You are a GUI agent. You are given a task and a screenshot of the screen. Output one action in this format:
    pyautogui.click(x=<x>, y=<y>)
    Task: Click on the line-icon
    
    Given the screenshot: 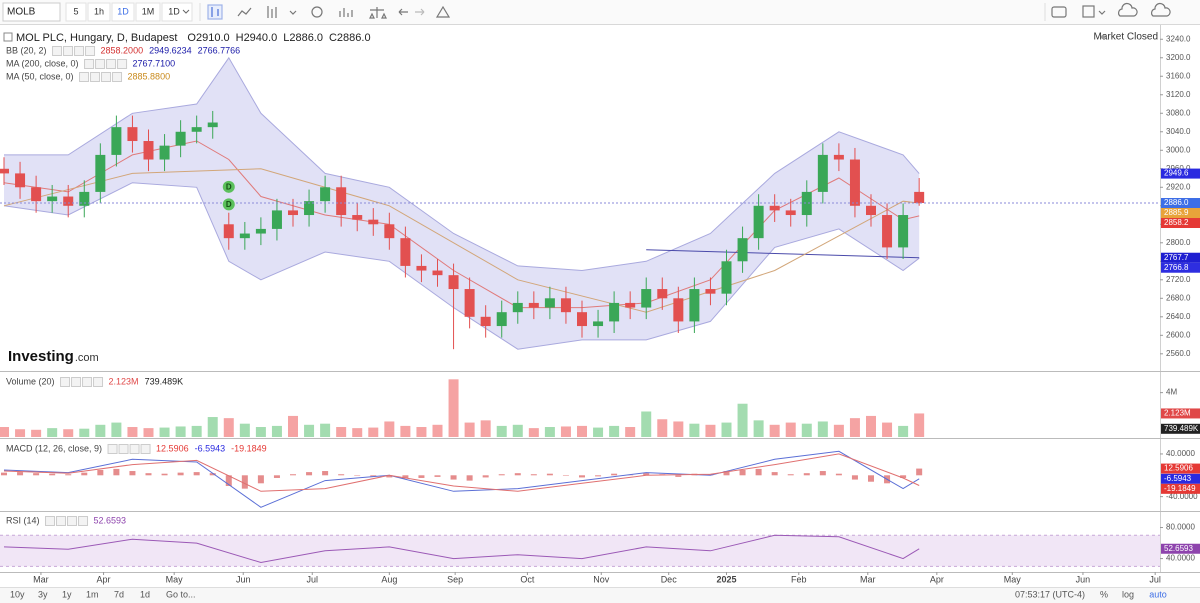 What is the action you would take?
    pyautogui.click(x=244, y=12)
    